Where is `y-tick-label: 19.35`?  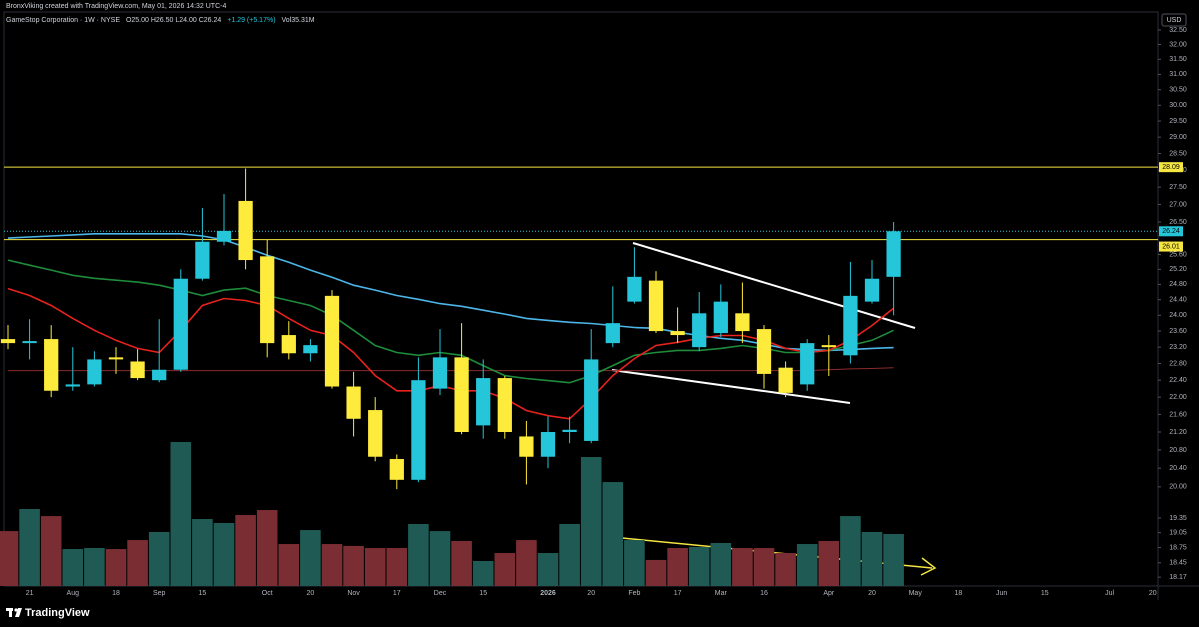
y-tick-label: 19.35 is located at coordinates (1178, 518).